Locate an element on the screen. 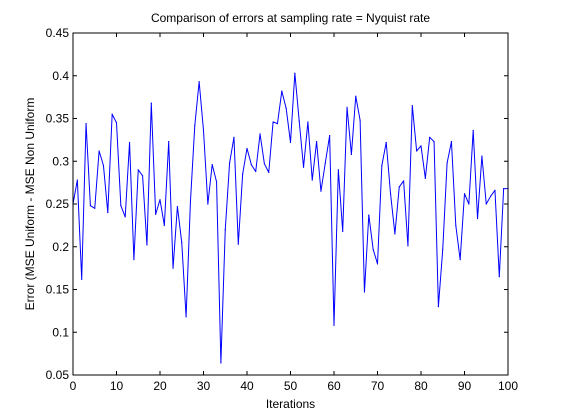 This screenshot has width=561, height=420. y-tick-label: 0.05 is located at coordinates (58, 375).